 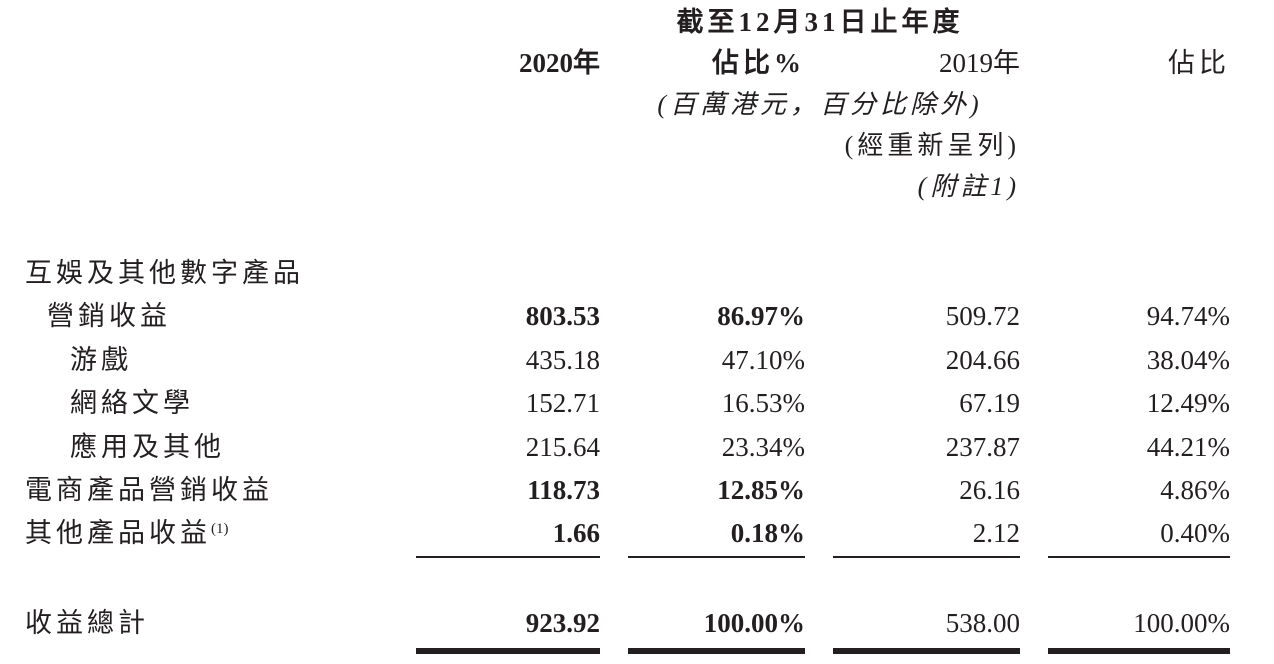 What do you see at coordinates (716, 651) in the screenshot?
I see `total-rule-share-2020` at bounding box center [716, 651].